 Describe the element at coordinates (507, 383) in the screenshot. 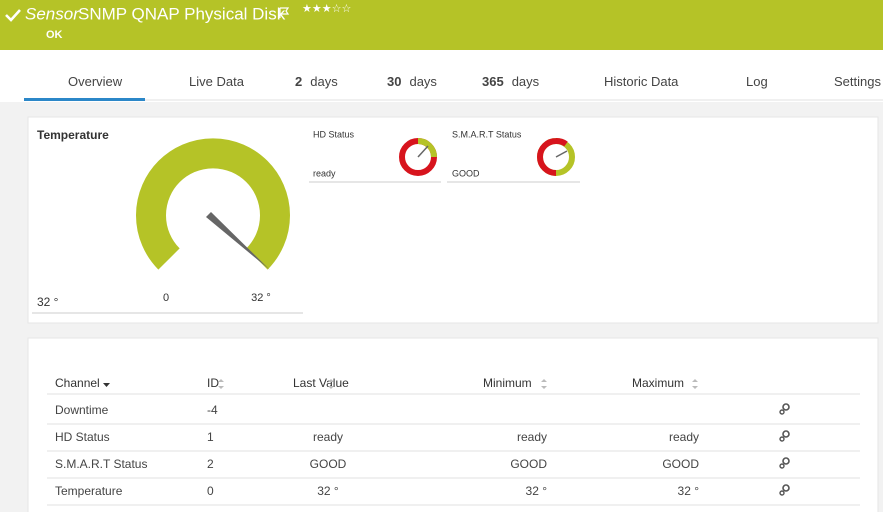

I see `column-header: Minimum` at that location.